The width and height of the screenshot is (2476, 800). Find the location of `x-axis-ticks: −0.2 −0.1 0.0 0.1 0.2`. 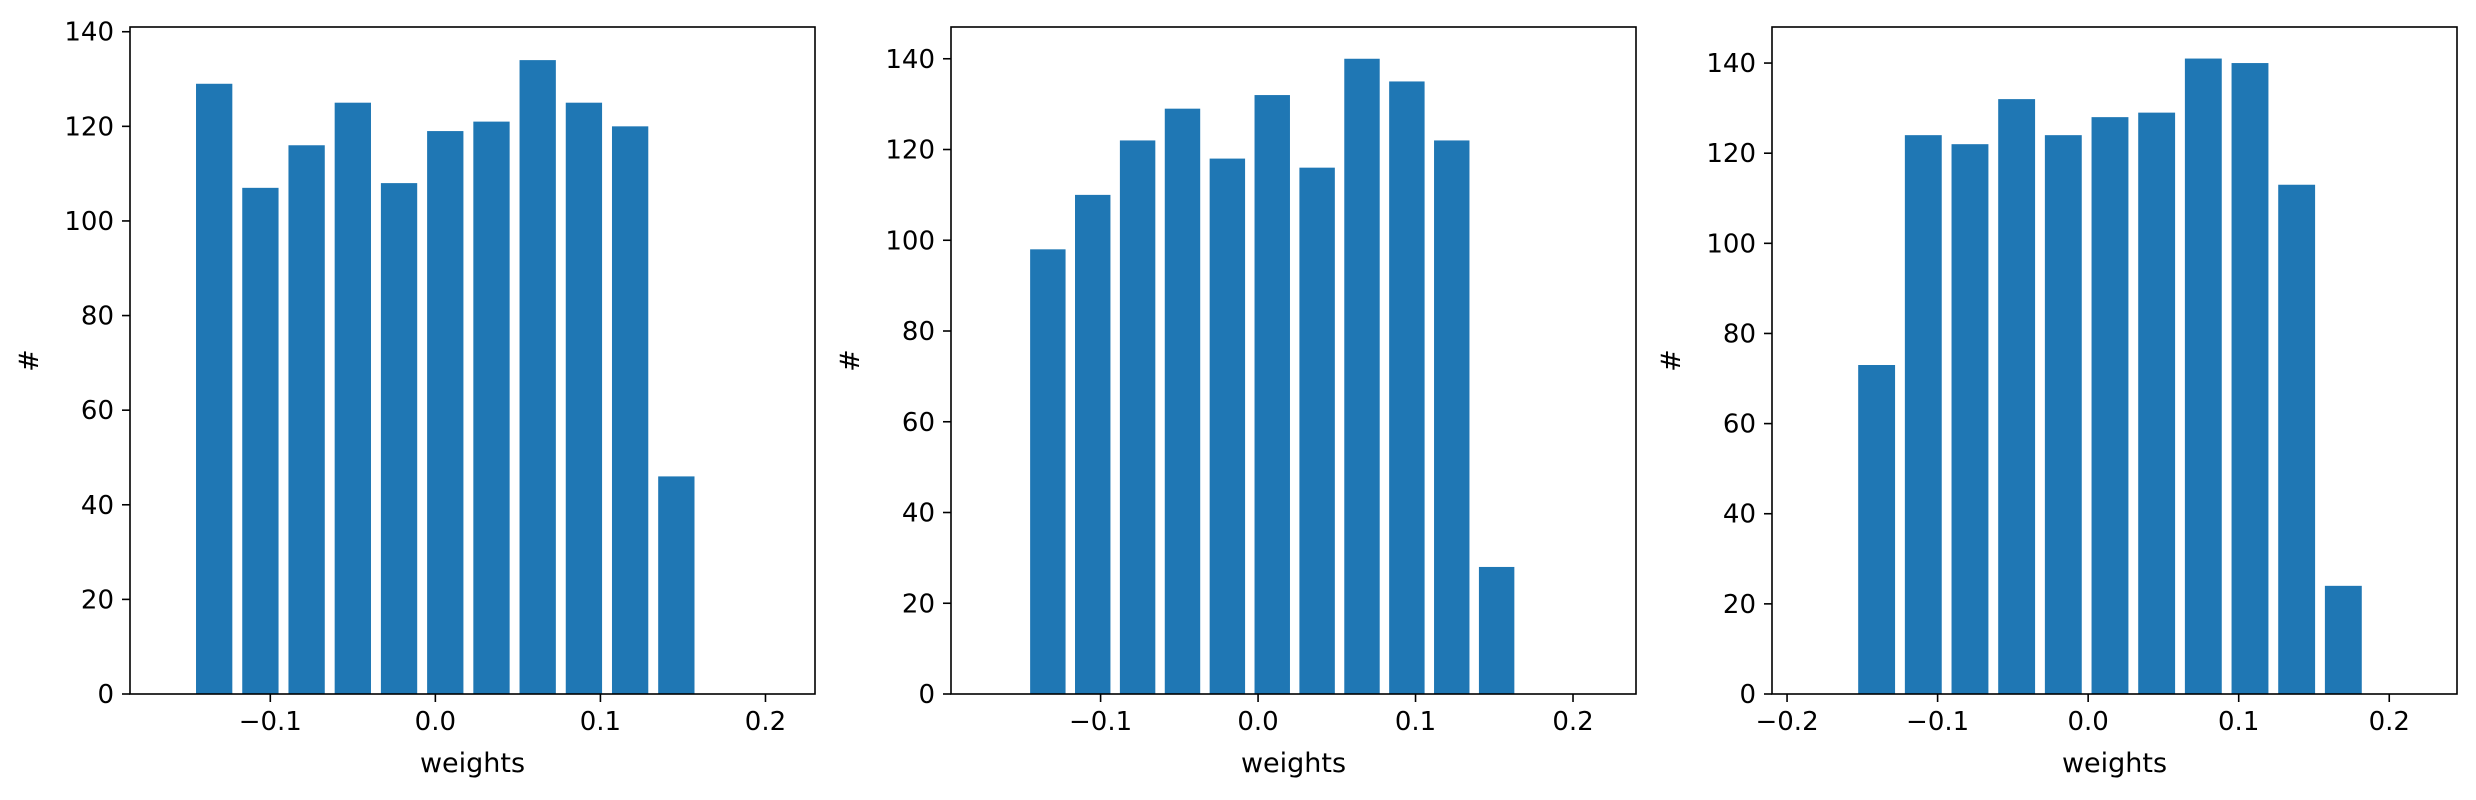

x-axis-ticks: −0.2 −0.1 0.0 0.1 0.2 is located at coordinates (2082, 715).